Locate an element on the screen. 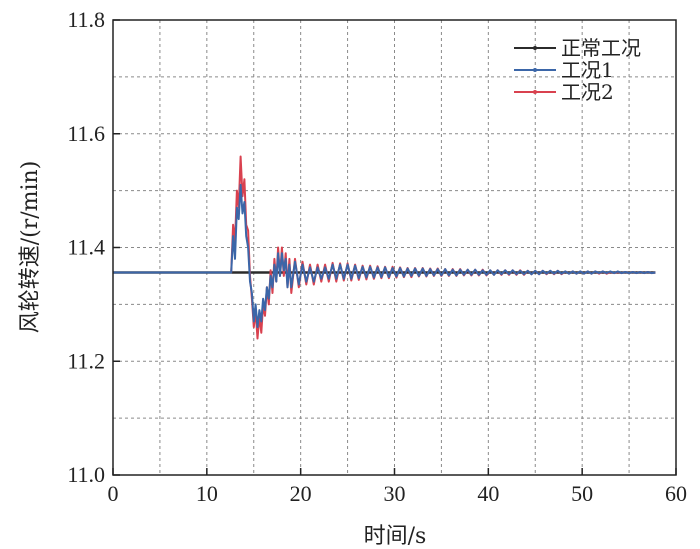 Image resolution: width=700 pixels, height=549 pixels. x-tick-label: 40 is located at coordinates (488, 493).